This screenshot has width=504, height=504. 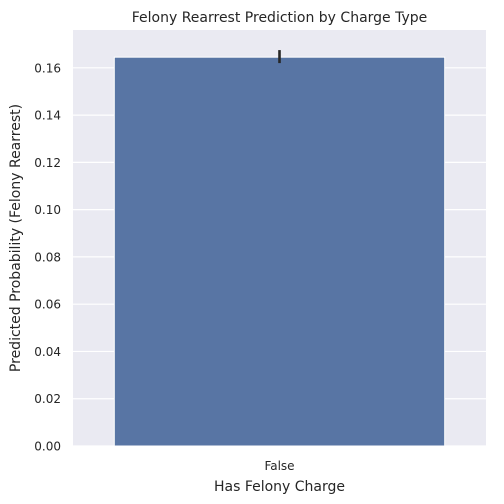 I want to click on y-tick-label: 0.02, so click(x=47, y=399).